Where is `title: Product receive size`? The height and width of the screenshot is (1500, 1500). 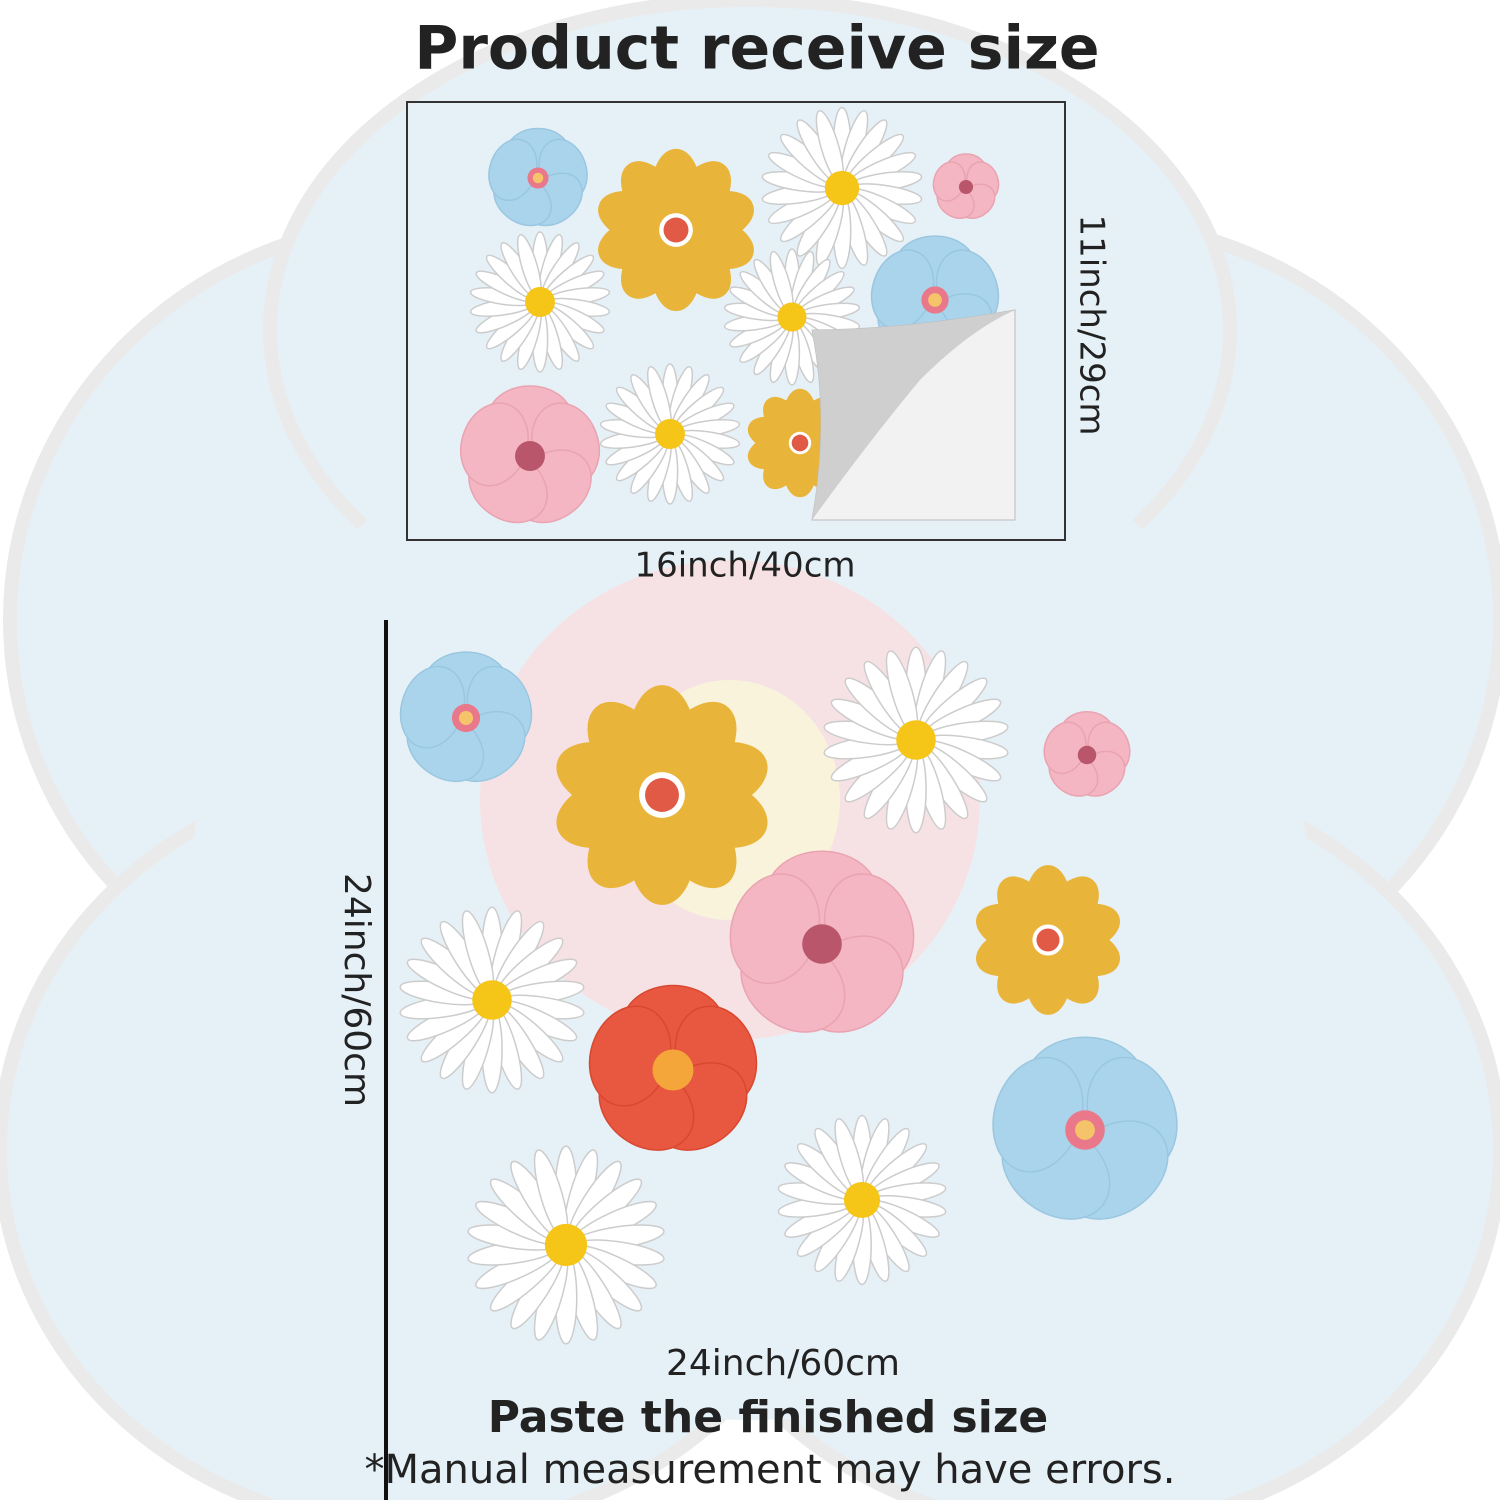 title: Product receive size is located at coordinates (756, 49).